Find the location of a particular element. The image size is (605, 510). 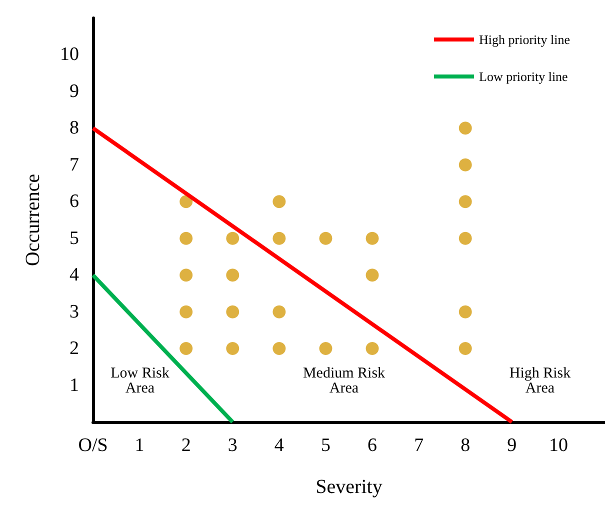

y-tick-label: 5 is located at coordinates (74, 238).